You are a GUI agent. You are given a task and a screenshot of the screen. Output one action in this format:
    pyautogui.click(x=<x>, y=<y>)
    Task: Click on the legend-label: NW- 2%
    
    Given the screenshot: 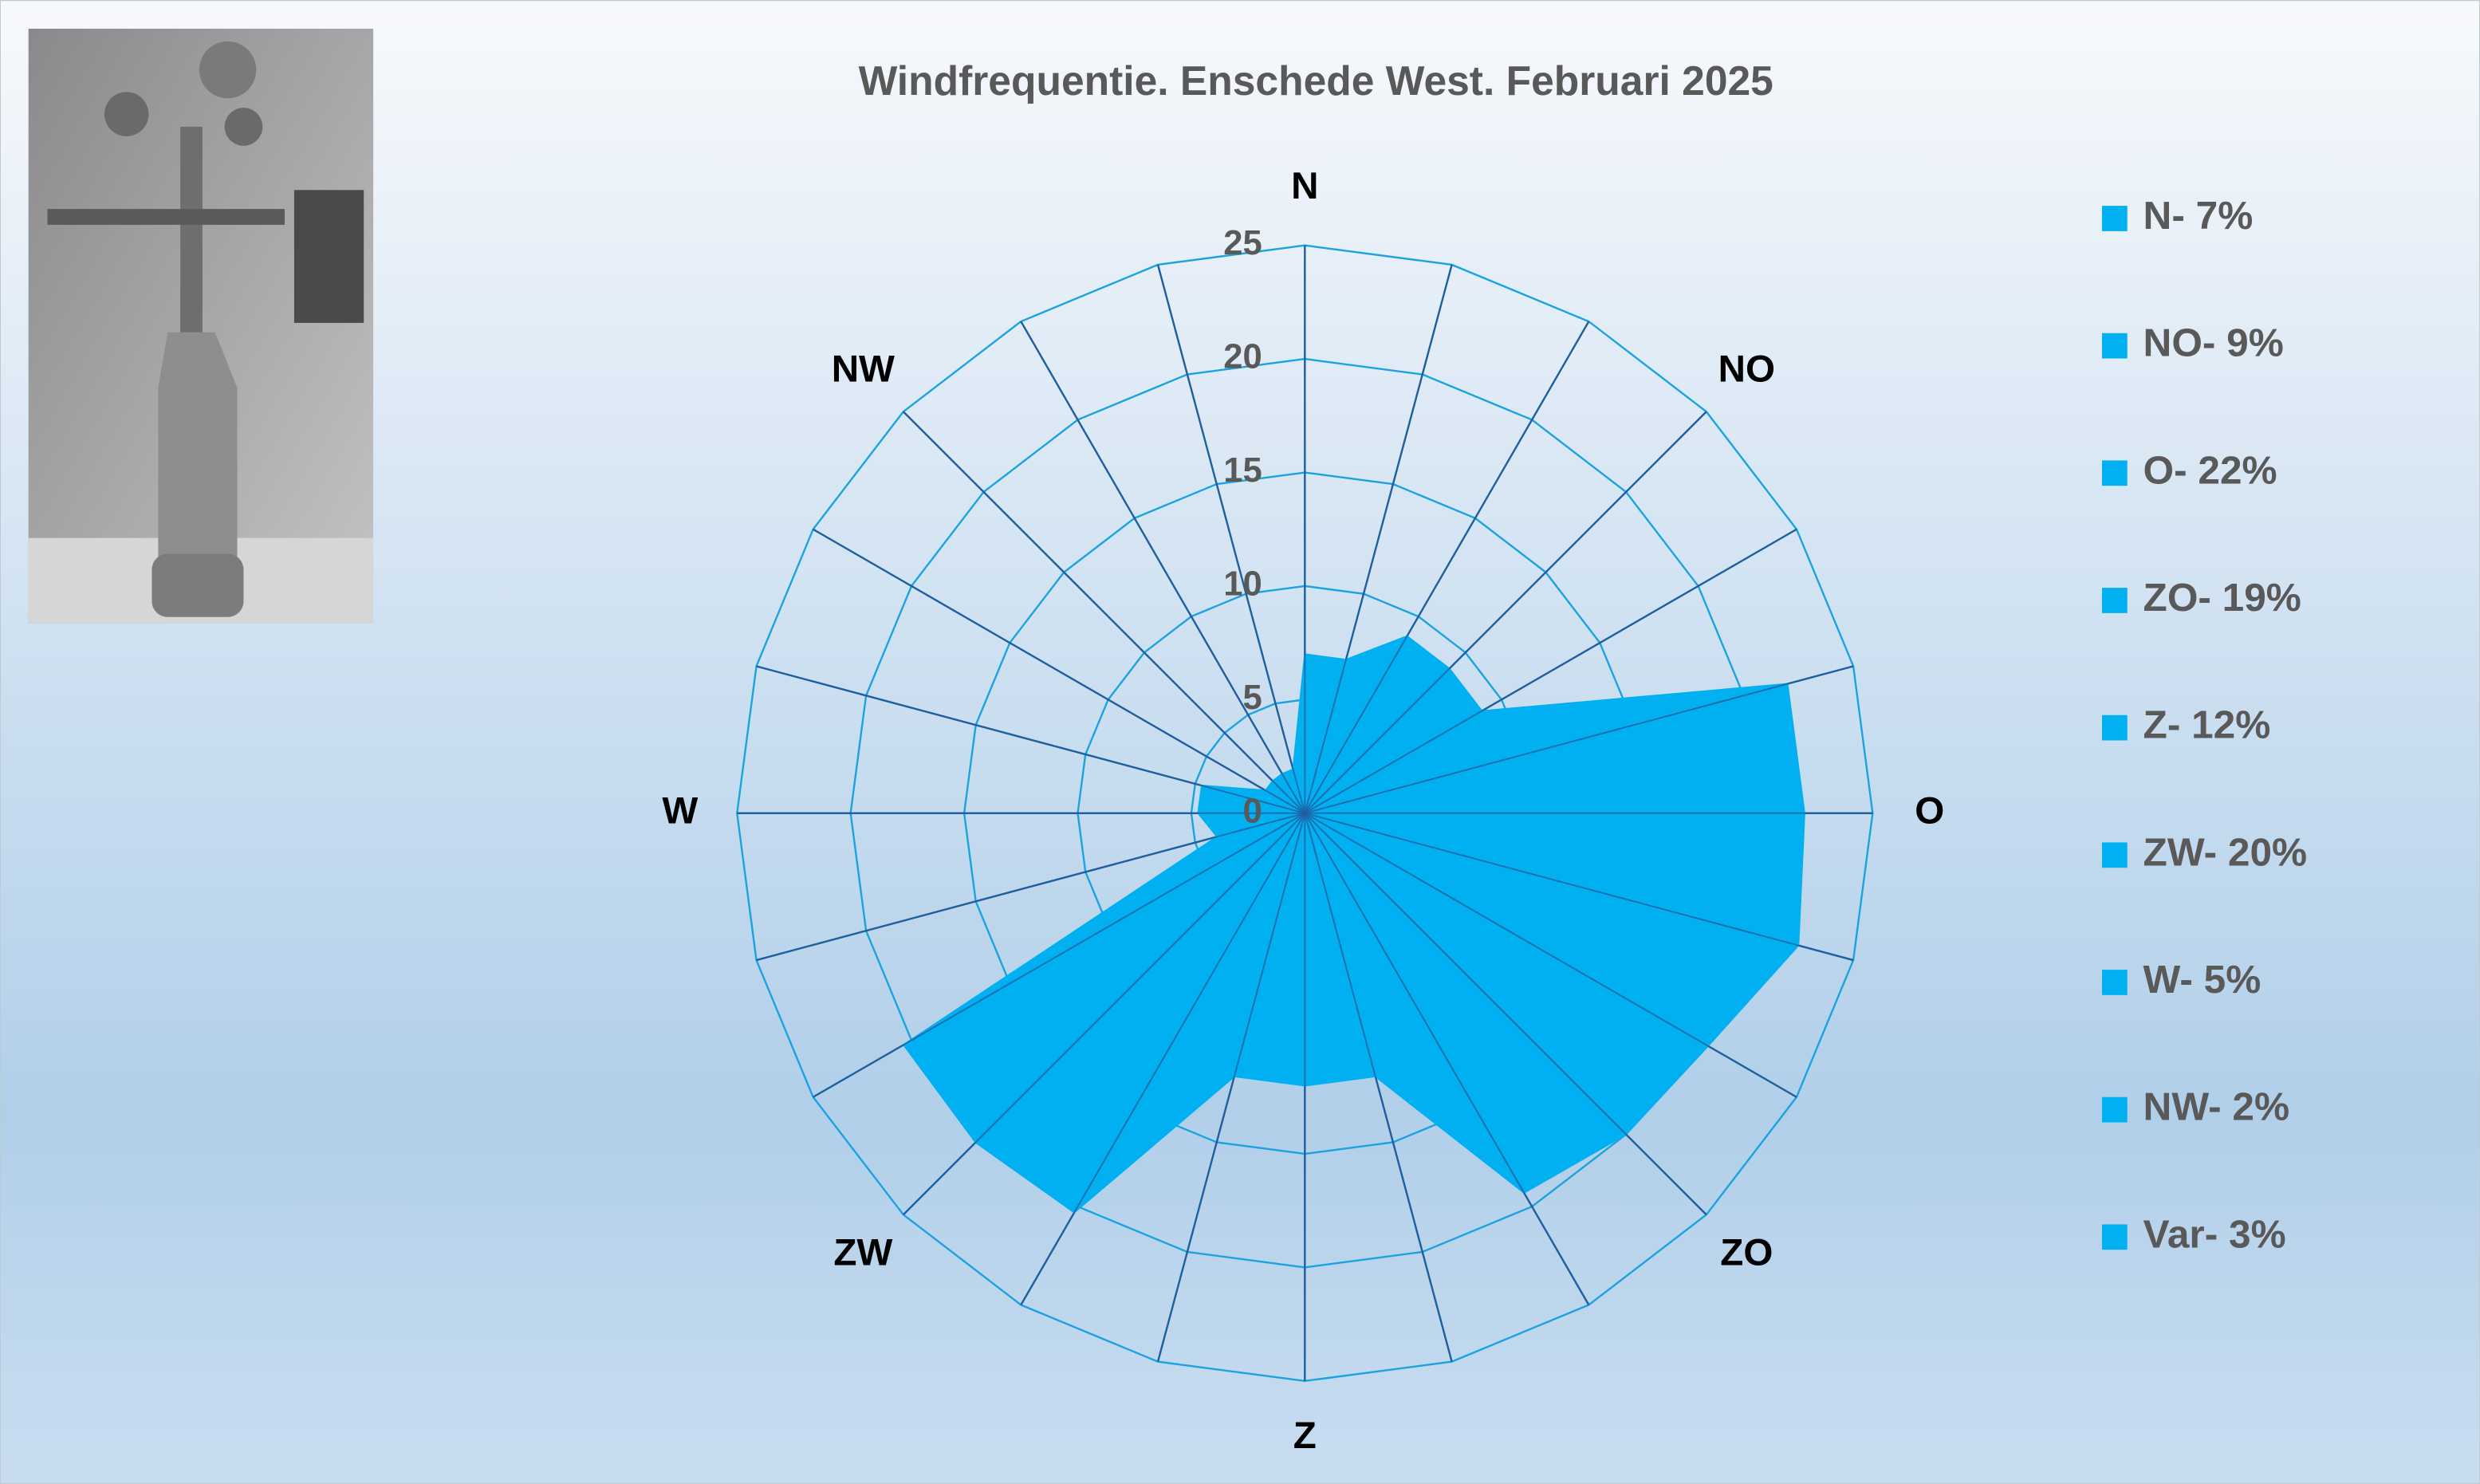 What is the action you would take?
    pyautogui.click(x=2217, y=1107)
    